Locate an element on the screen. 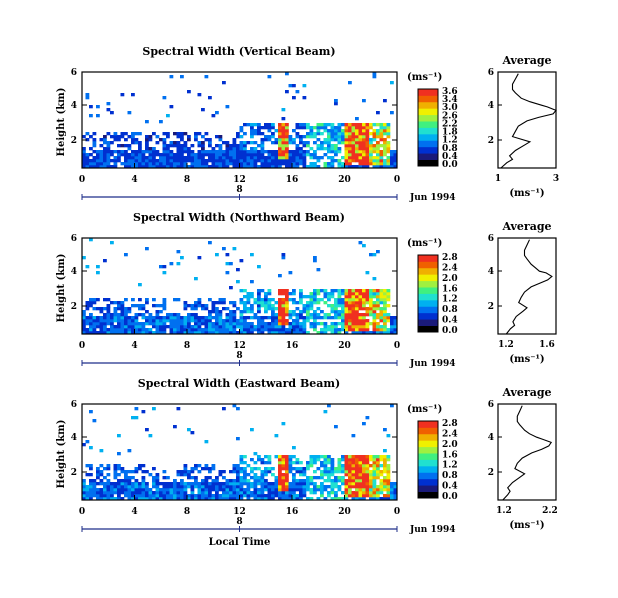  colorbar: (ms⁻¹) 2.82.42.01.61.20.80.40.0 is located at coordinates (432, 453).